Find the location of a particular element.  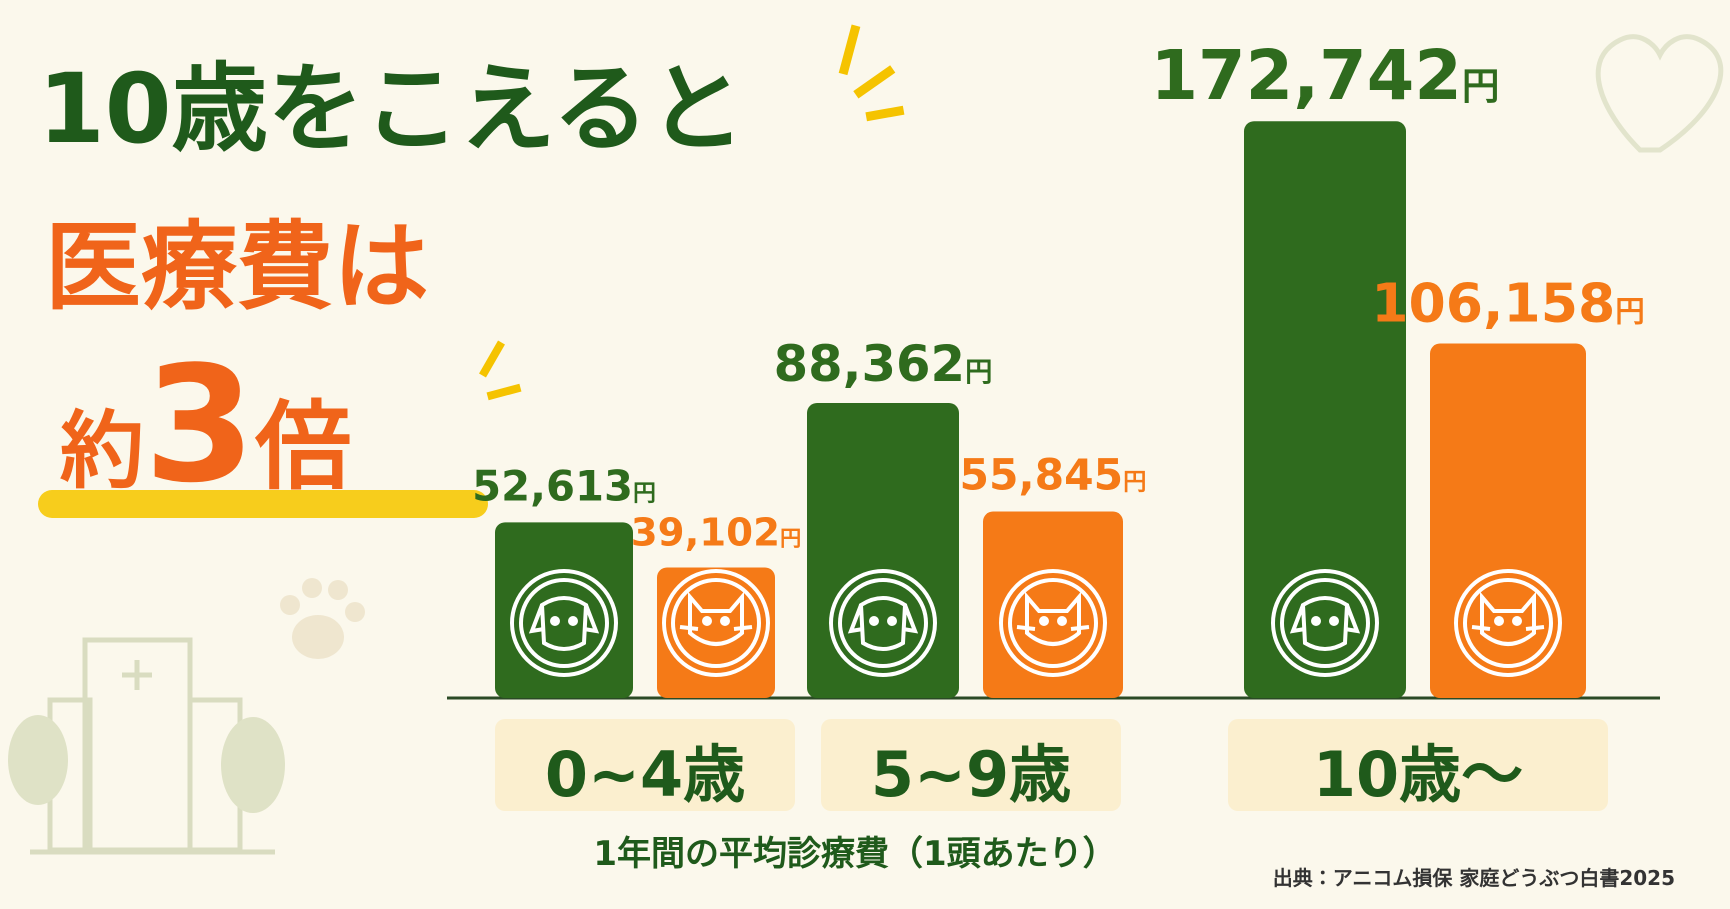

highlight-underline is located at coordinates (263, 504).